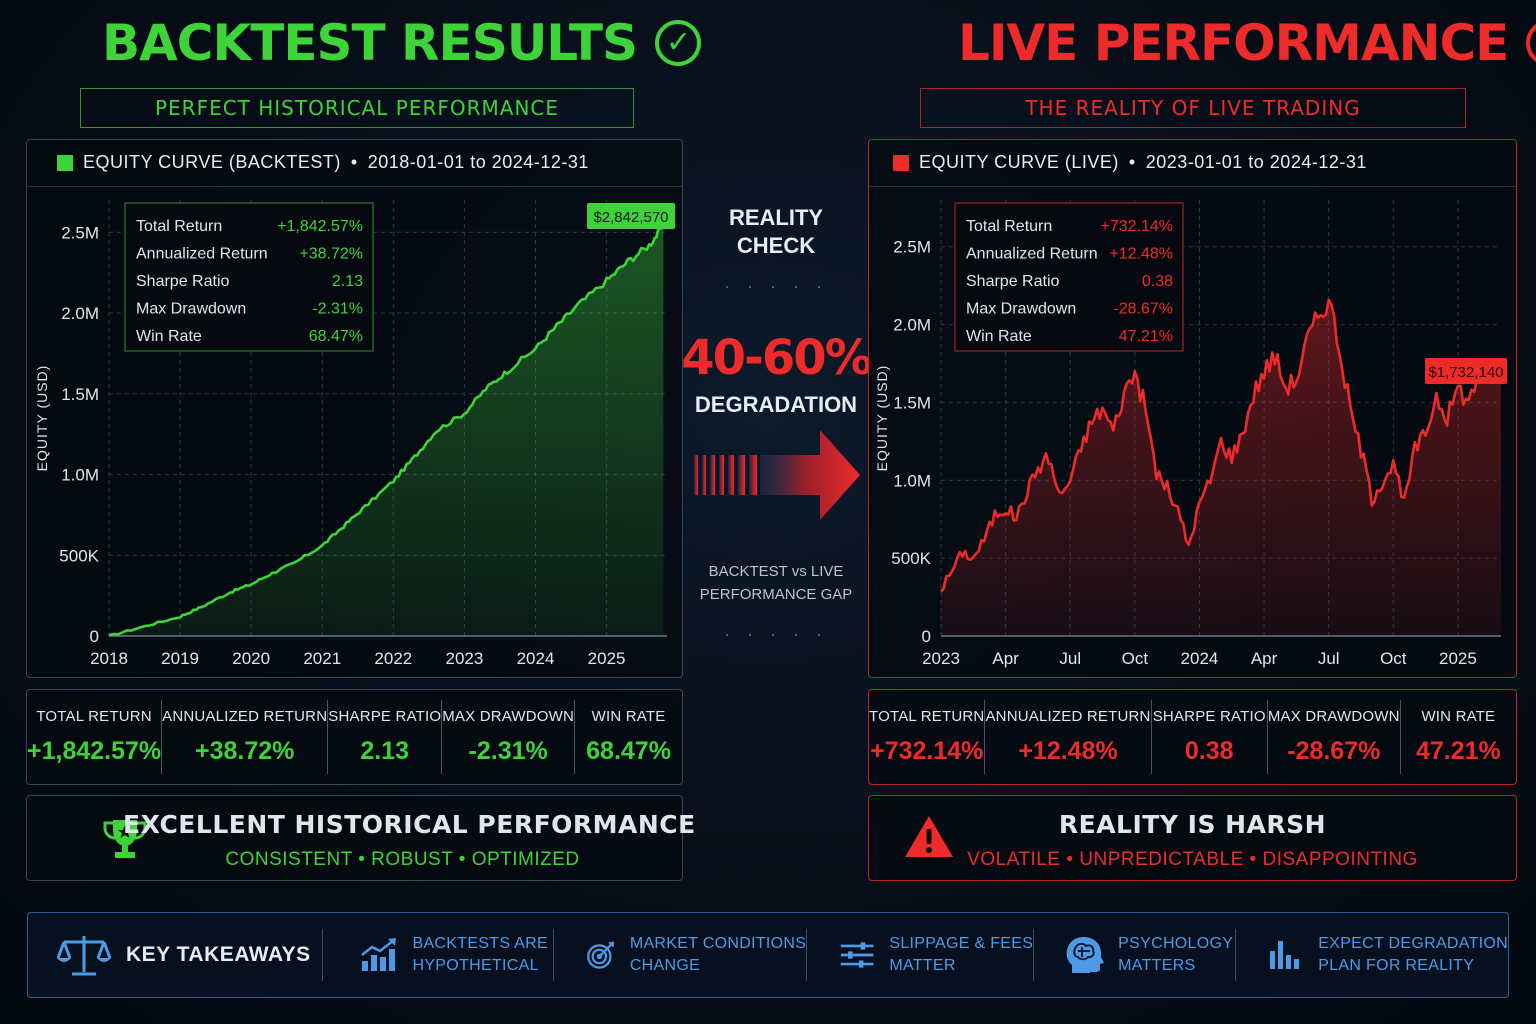 The image size is (1536, 1024). Describe the element at coordinates (402, 859) in the screenshot. I see `backtest-verdict-subtitle: CONSISTENT • ROBUST • OPTIMIZED` at that location.